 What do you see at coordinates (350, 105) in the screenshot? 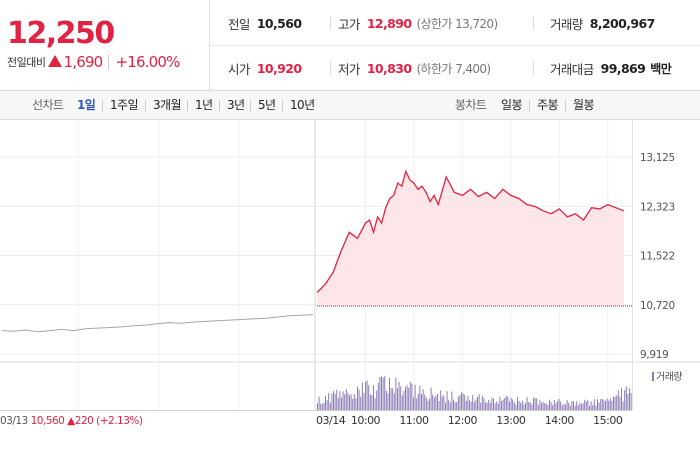
I see `period-tabs: 선차트 1일 1주일 3개월 1년 3년 5년 10년 봉차트 일봉 주봉 월봉` at bounding box center [350, 105].